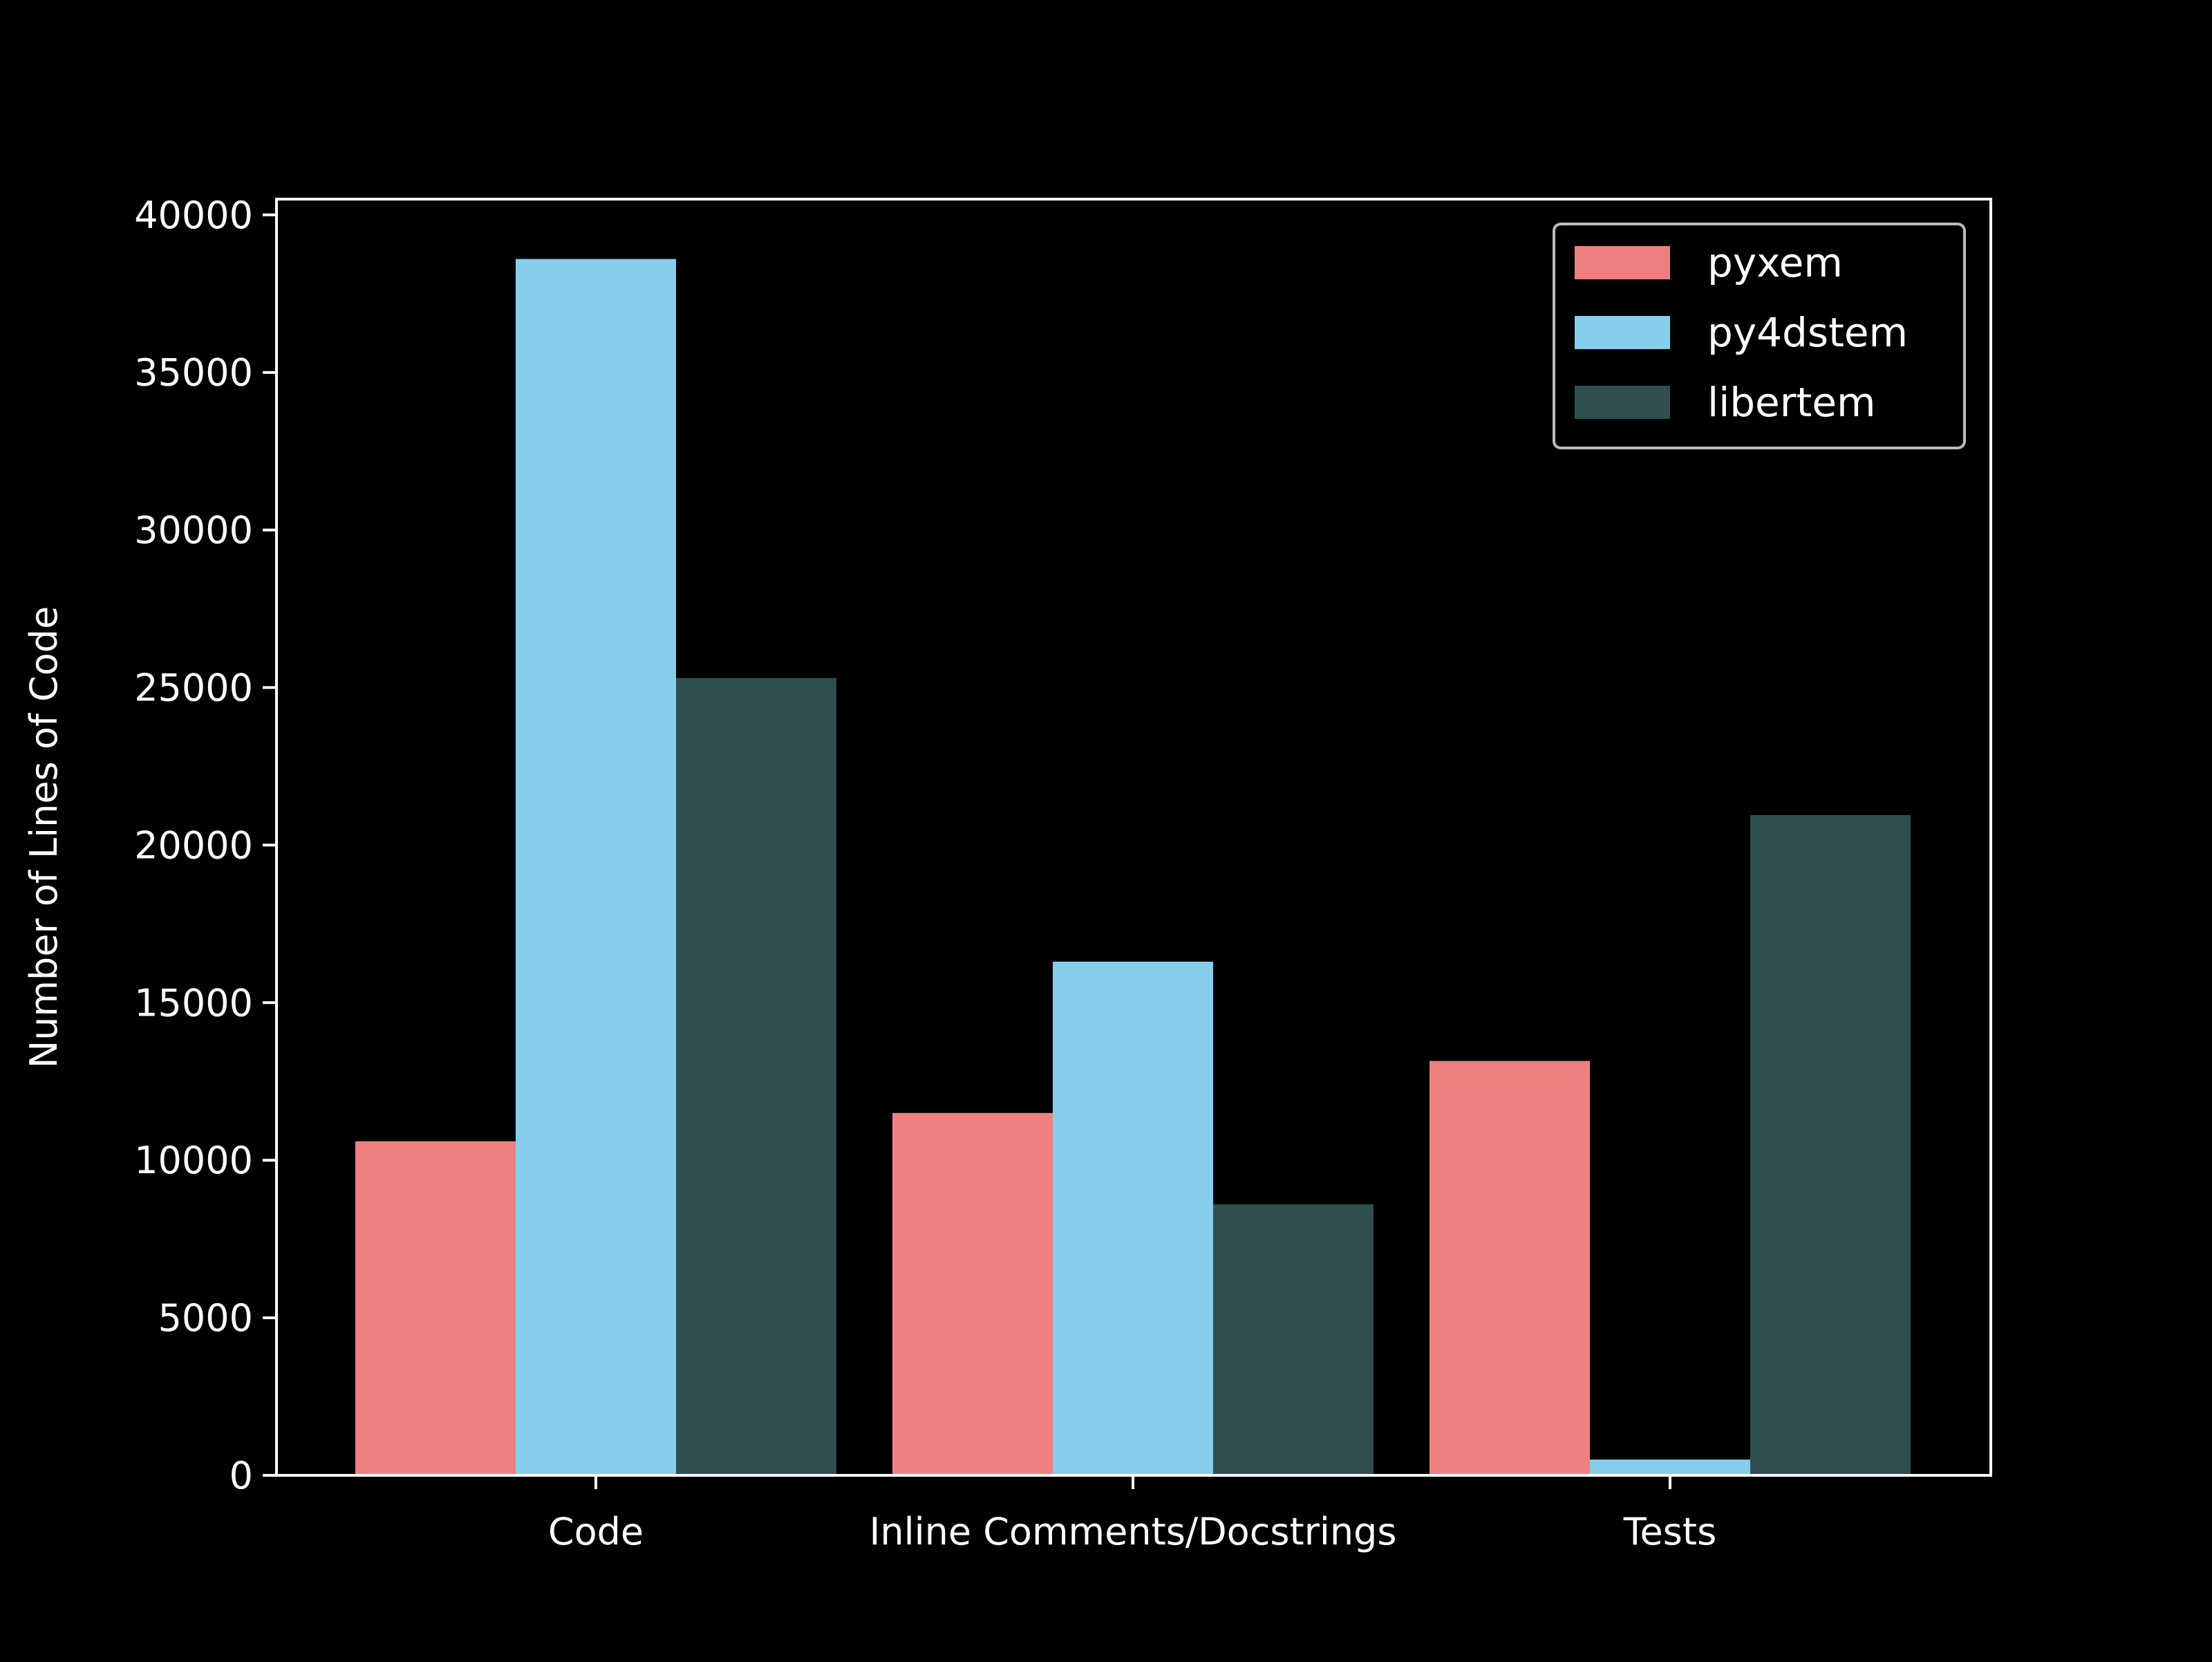  I want to click on y-axis-label: Number of Lines of Code, so click(44, 838).